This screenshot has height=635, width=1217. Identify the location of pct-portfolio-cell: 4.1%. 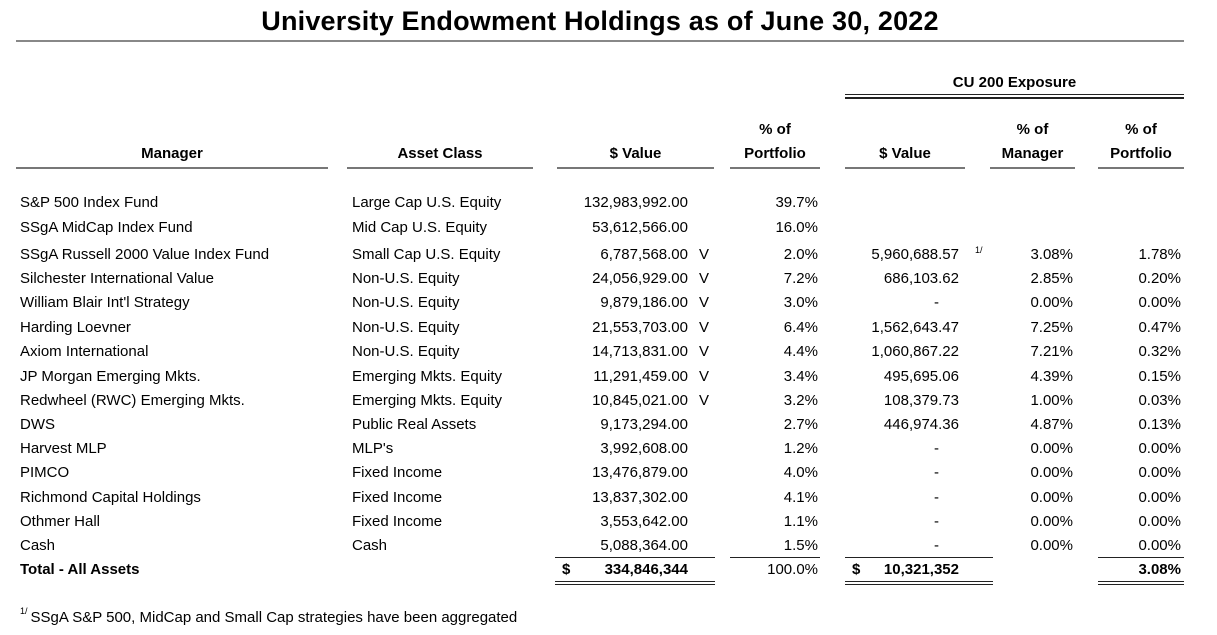
(800, 497).